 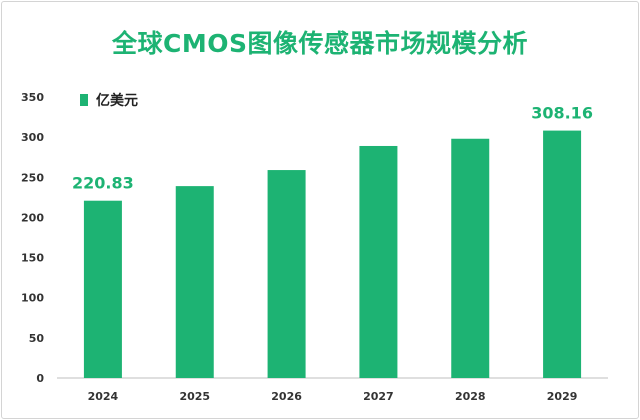 I want to click on data-label: 308.16, so click(x=562, y=113).